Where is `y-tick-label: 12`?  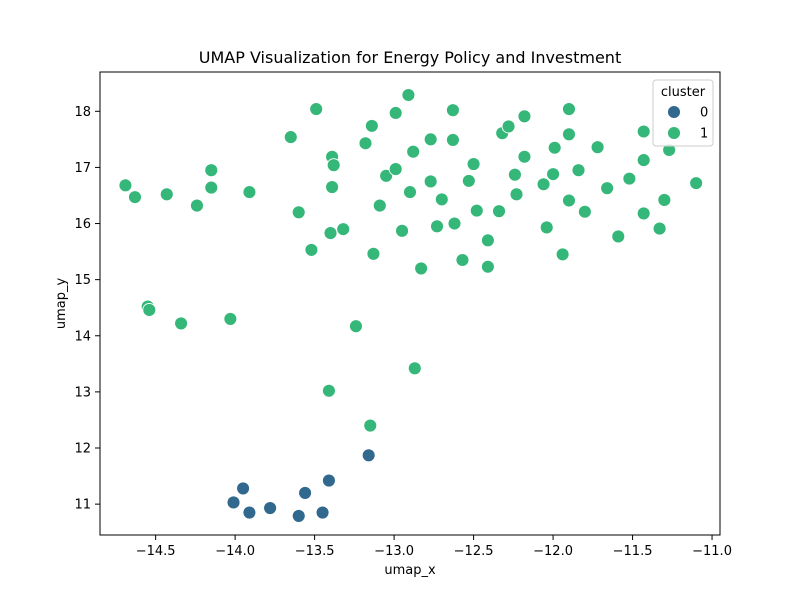
y-tick-label: 12 is located at coordinates (82, 449).